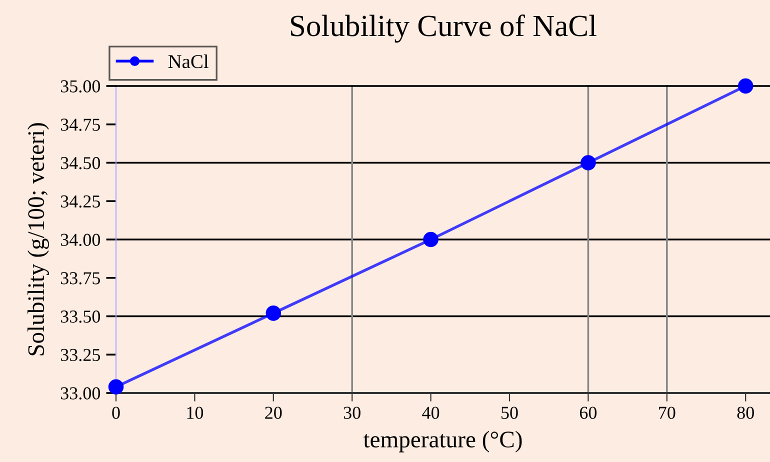 Image resolution: width=770 pixels, height=462 pixels. I want to click on y-tick-label: 34.00, so click(80, 240).